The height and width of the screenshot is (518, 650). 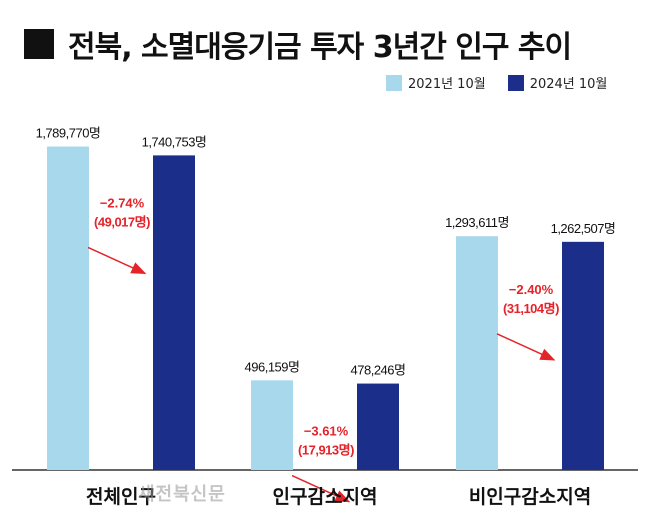 What do you see at coordinates (121, 497) in the screenshot?
I see `category-label-0: 전체인구` at bounding box center [121, 497].